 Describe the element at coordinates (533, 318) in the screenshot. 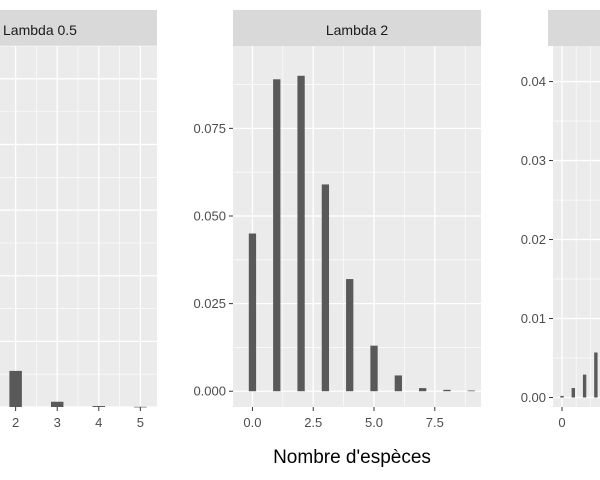

I see `y-tick-label: 0.01` at that location.